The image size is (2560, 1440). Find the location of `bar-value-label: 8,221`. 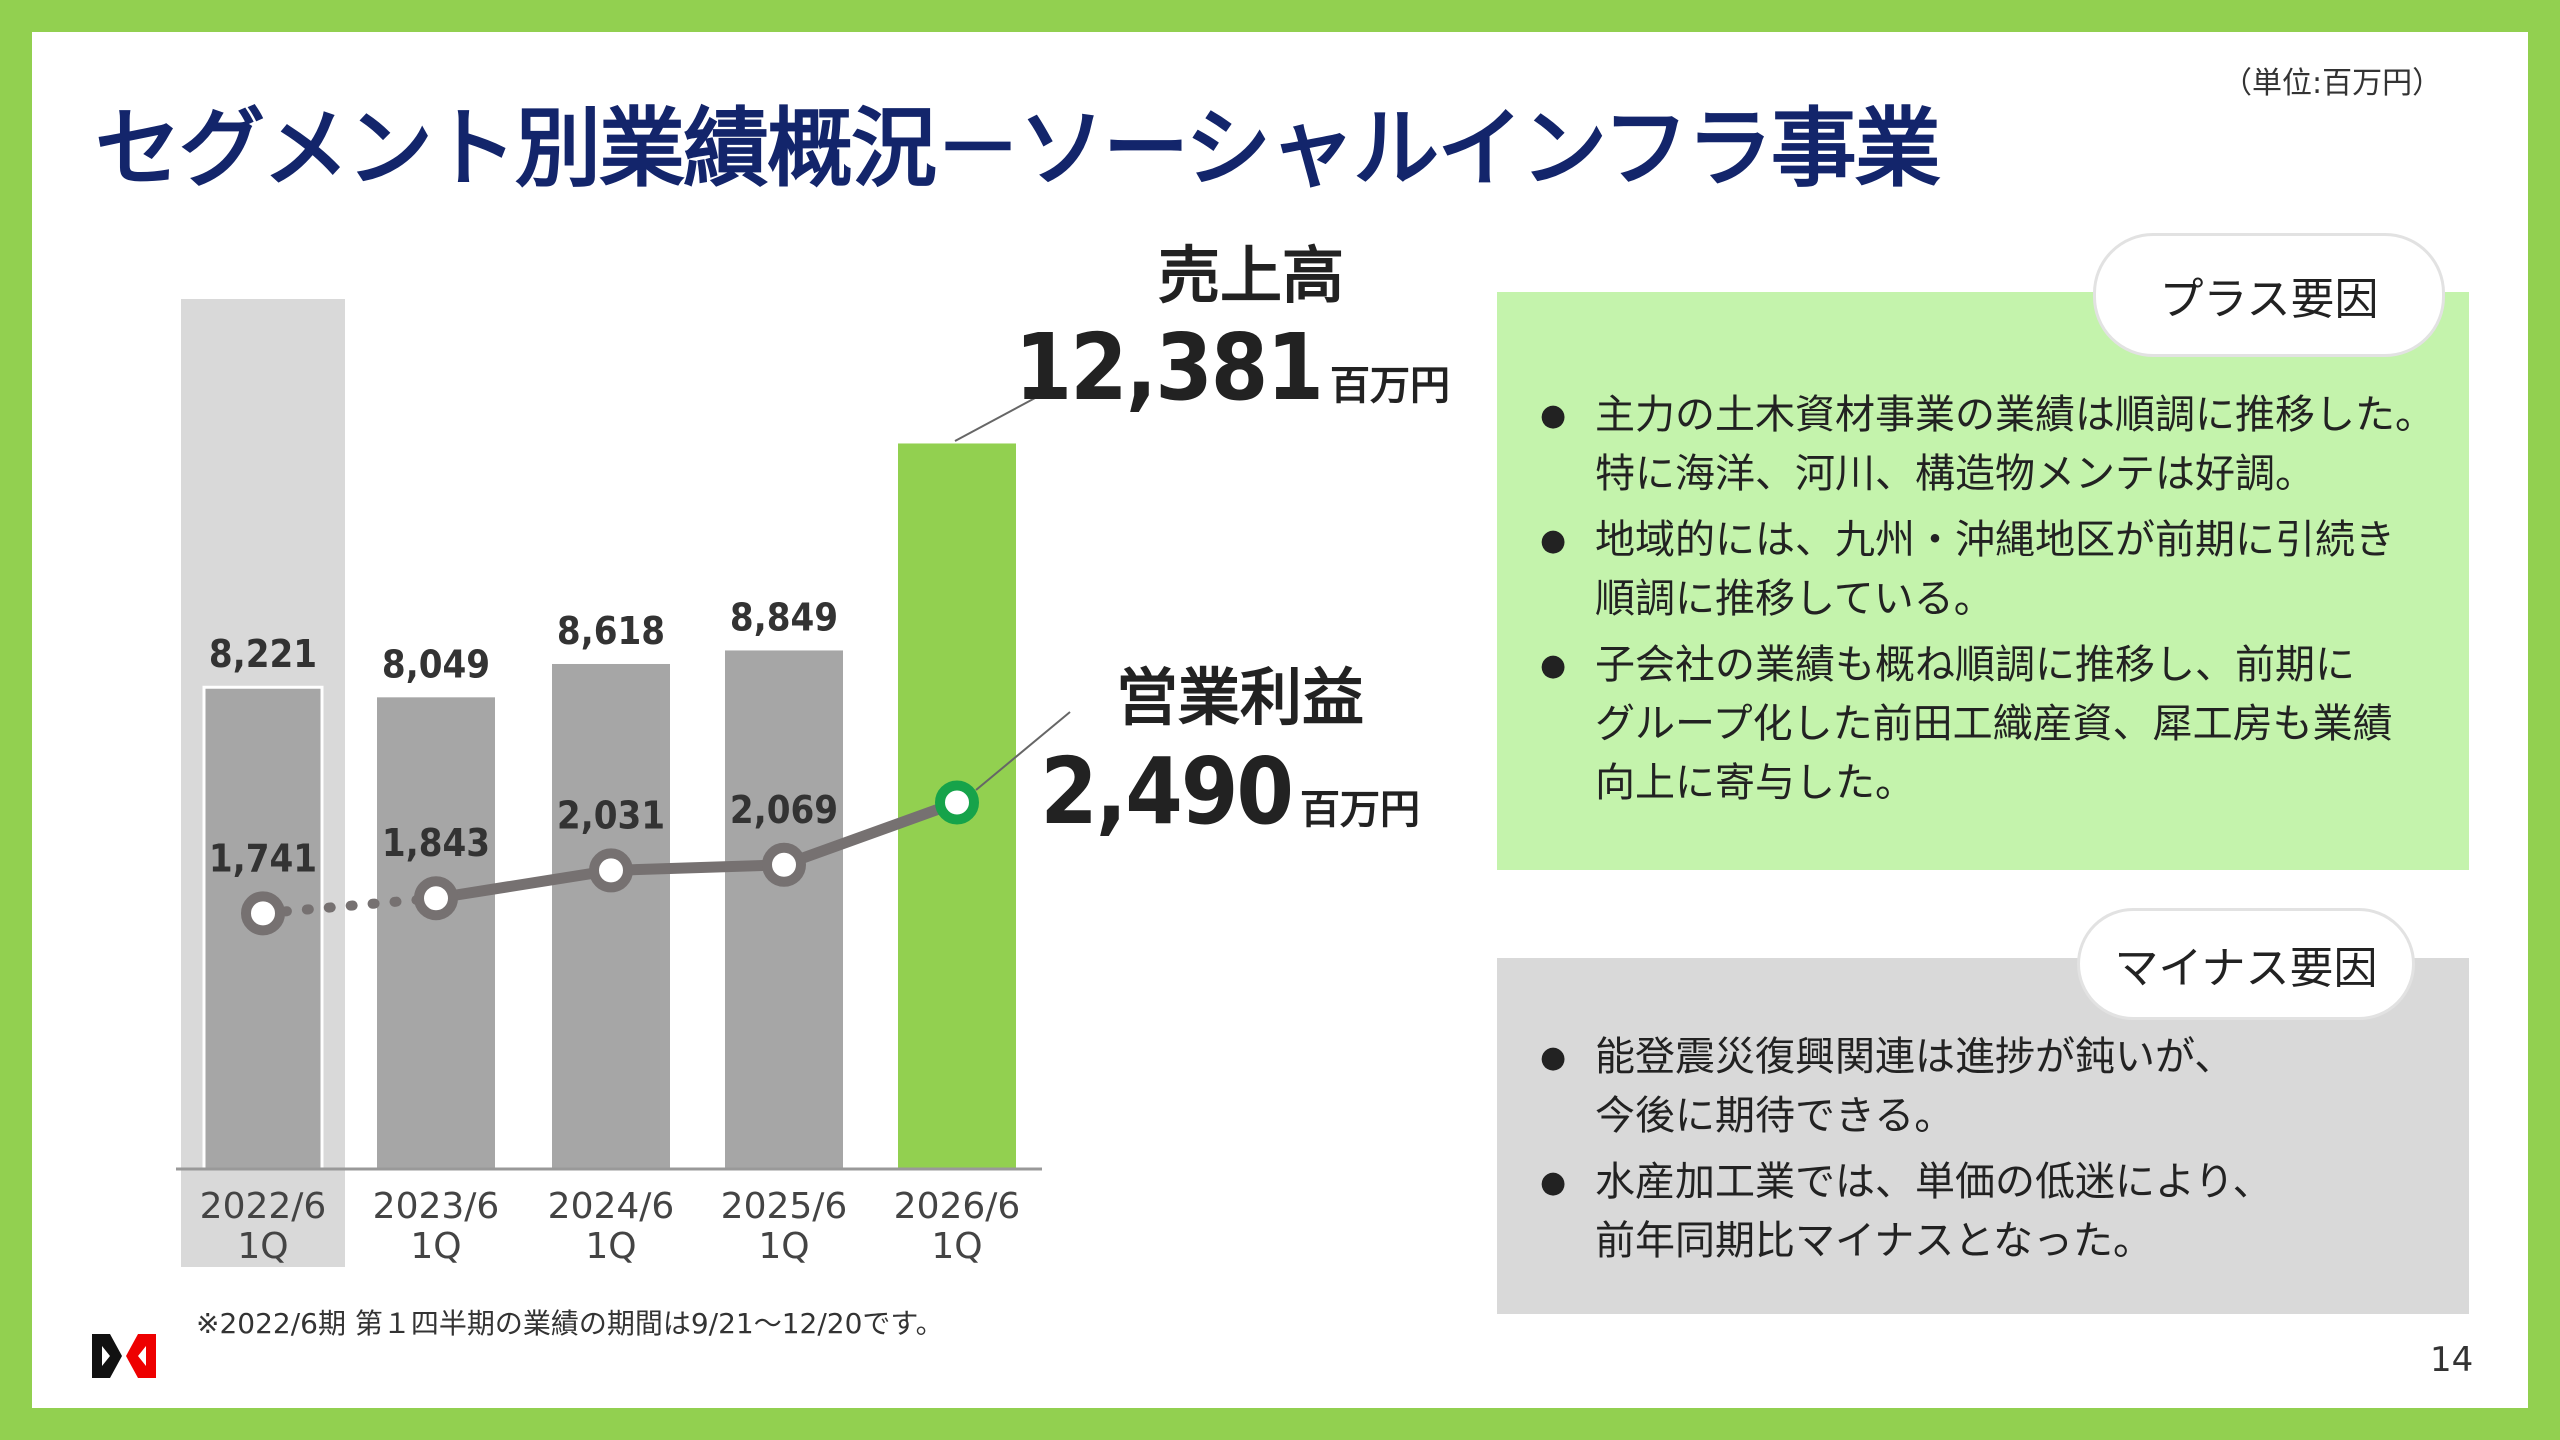

bar-value-label: 8,221 is located at coordinates (263, 654).